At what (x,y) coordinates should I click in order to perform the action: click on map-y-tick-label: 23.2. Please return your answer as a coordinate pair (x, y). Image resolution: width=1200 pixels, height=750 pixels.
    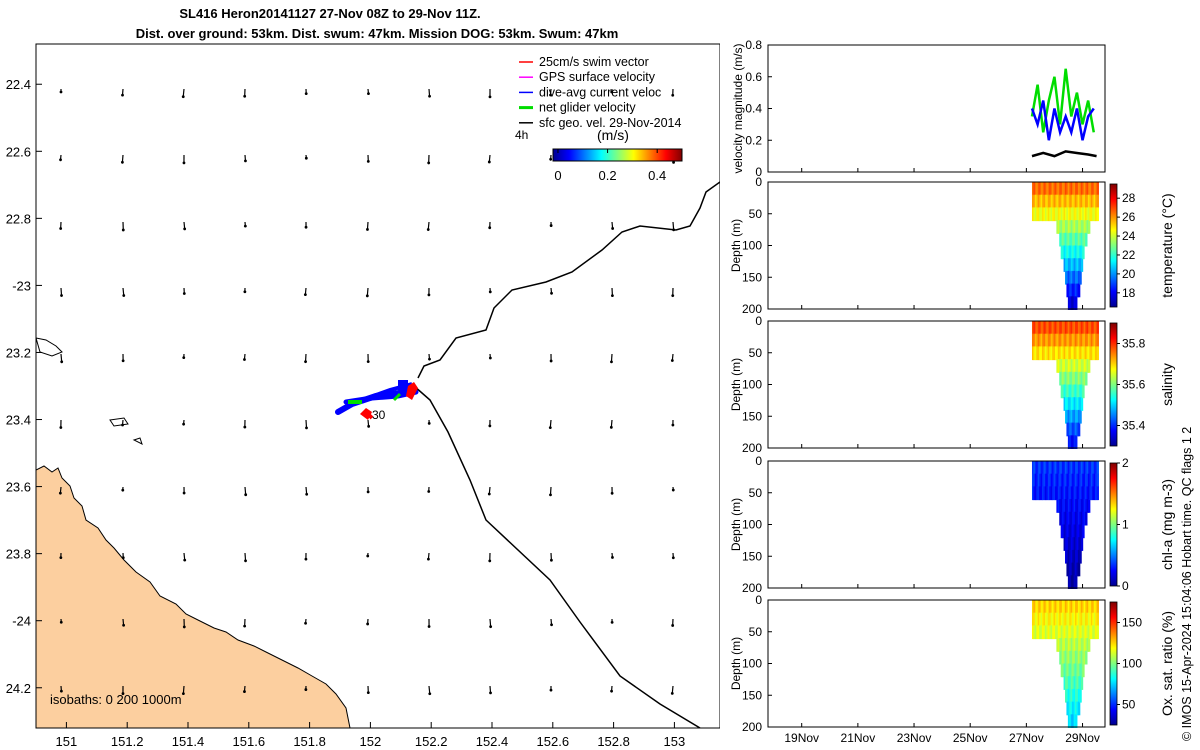
    Looking at the image, I should click on (18, 352).